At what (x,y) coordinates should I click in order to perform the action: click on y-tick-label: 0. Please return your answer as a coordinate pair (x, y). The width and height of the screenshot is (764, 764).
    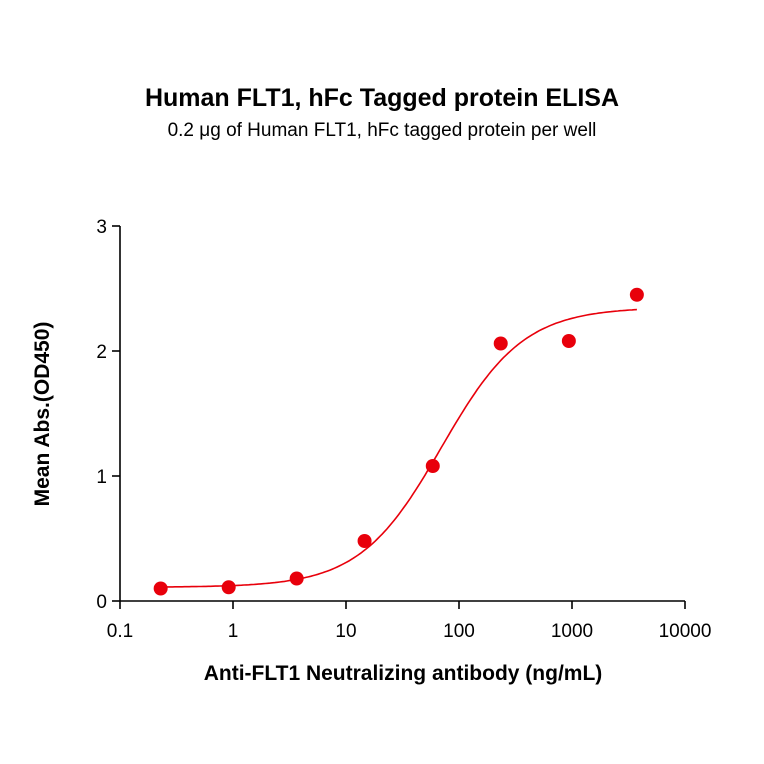
    Looking at the image, I should click on (101, 602).